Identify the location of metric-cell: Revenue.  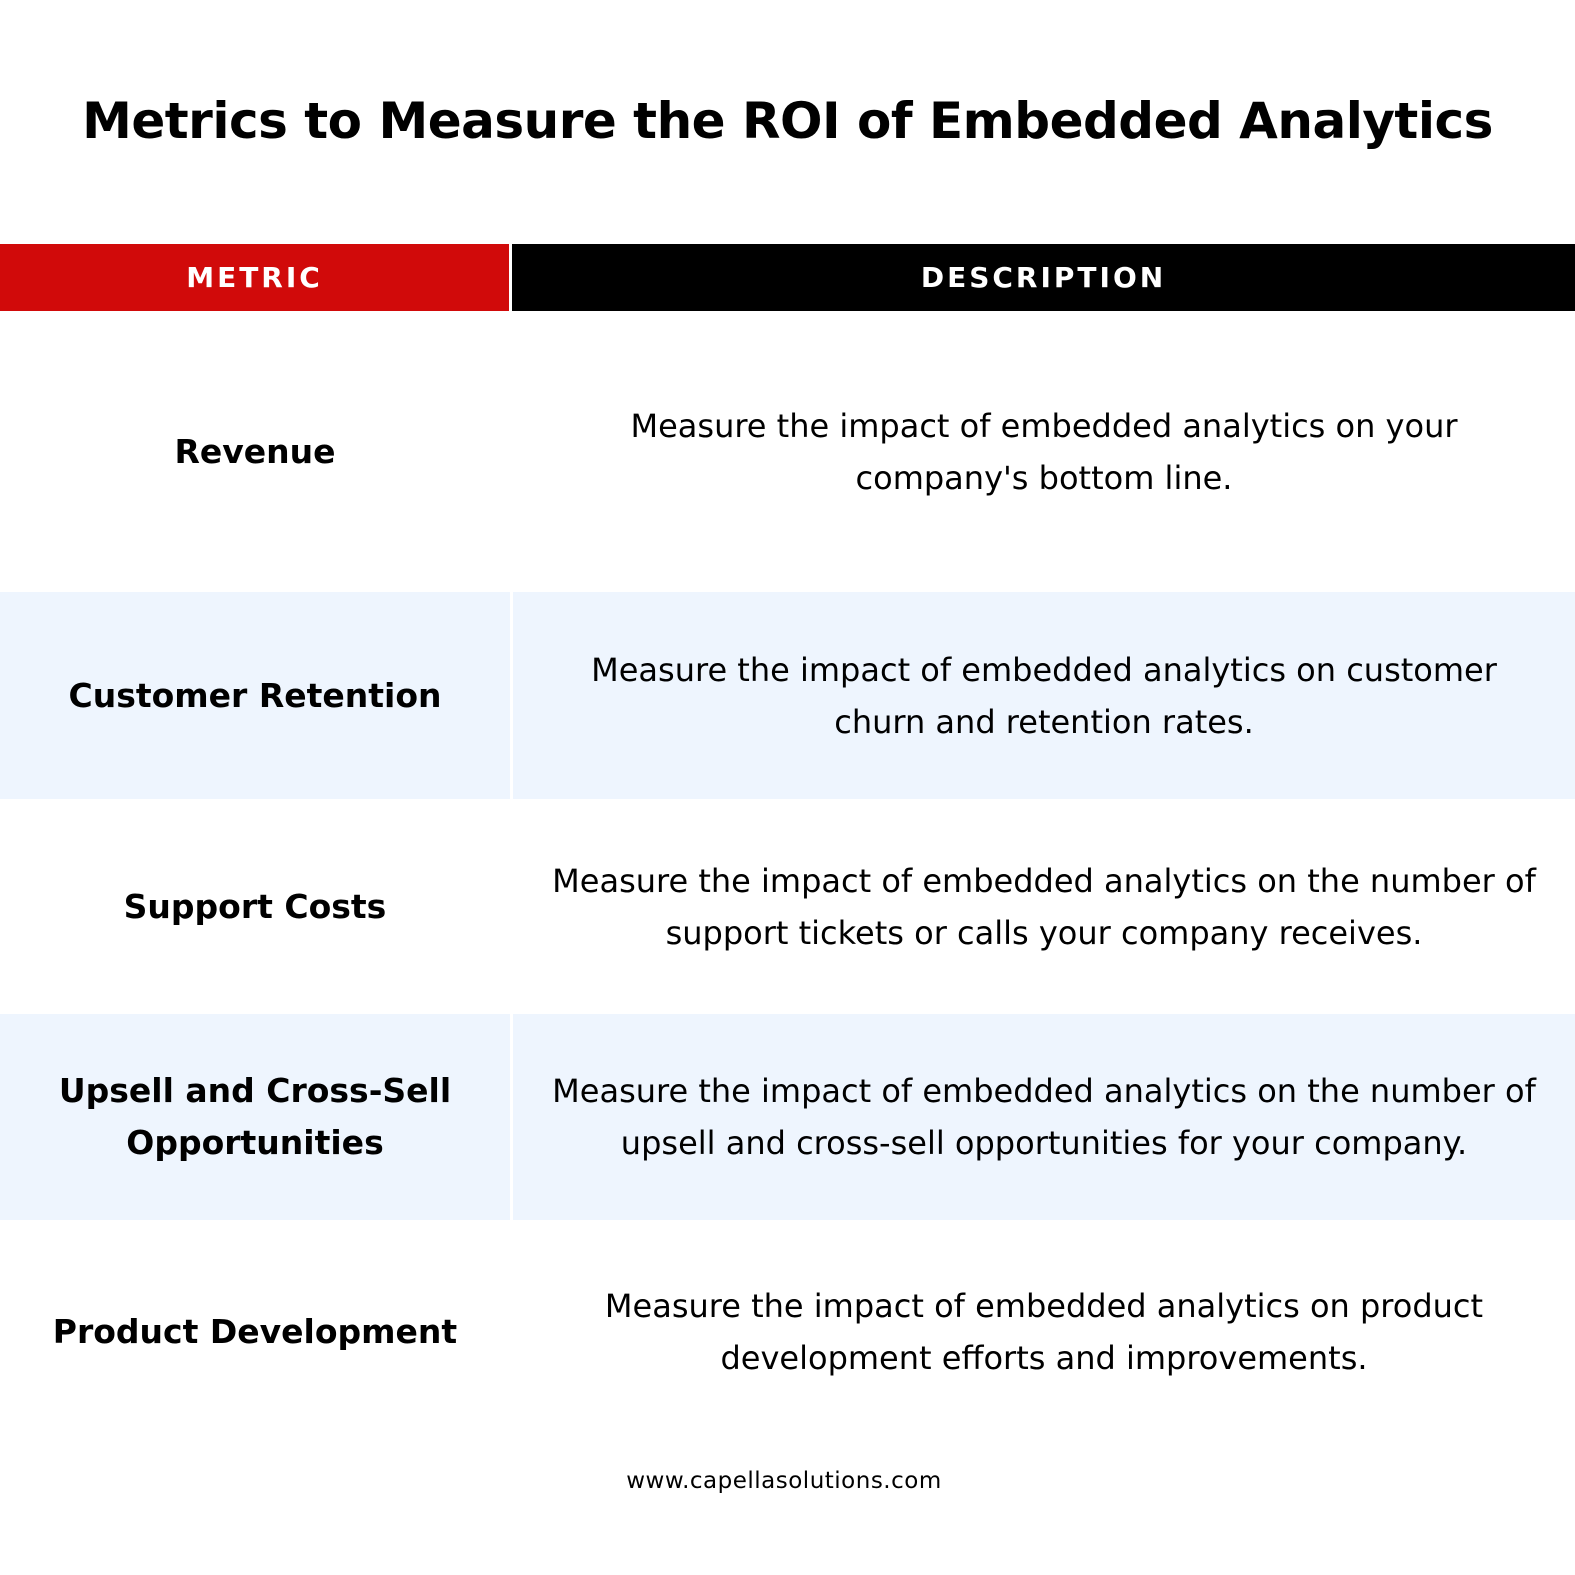
(255, 451).